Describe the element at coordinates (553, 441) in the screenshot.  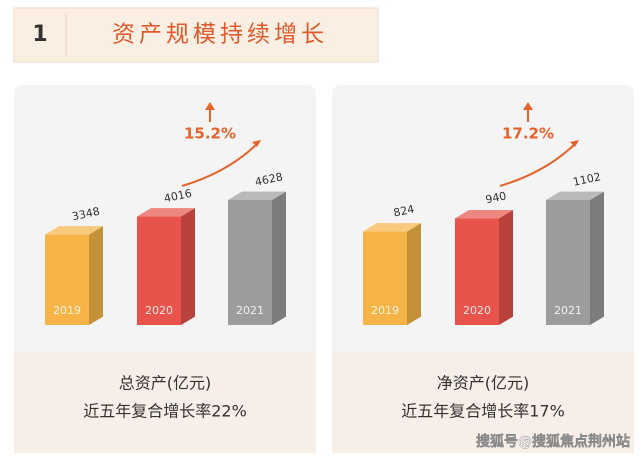
I see `watermark: 搜狐号@搜狐焦点荆州站` at that location.